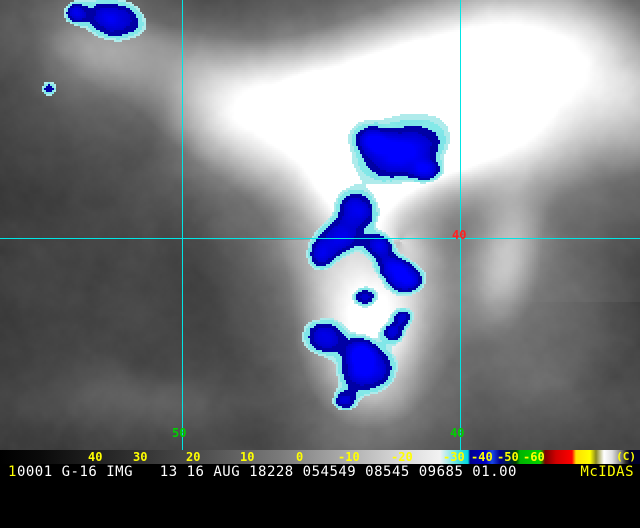 The image size is (640, 528). I want to click on color-enhancement-bar, so click(320, 457).